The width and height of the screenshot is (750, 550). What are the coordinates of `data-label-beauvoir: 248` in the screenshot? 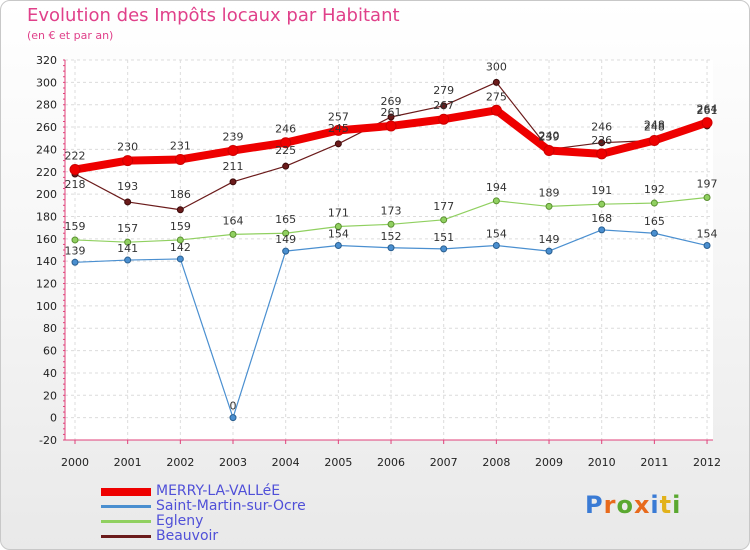 It's located at (654, 124).